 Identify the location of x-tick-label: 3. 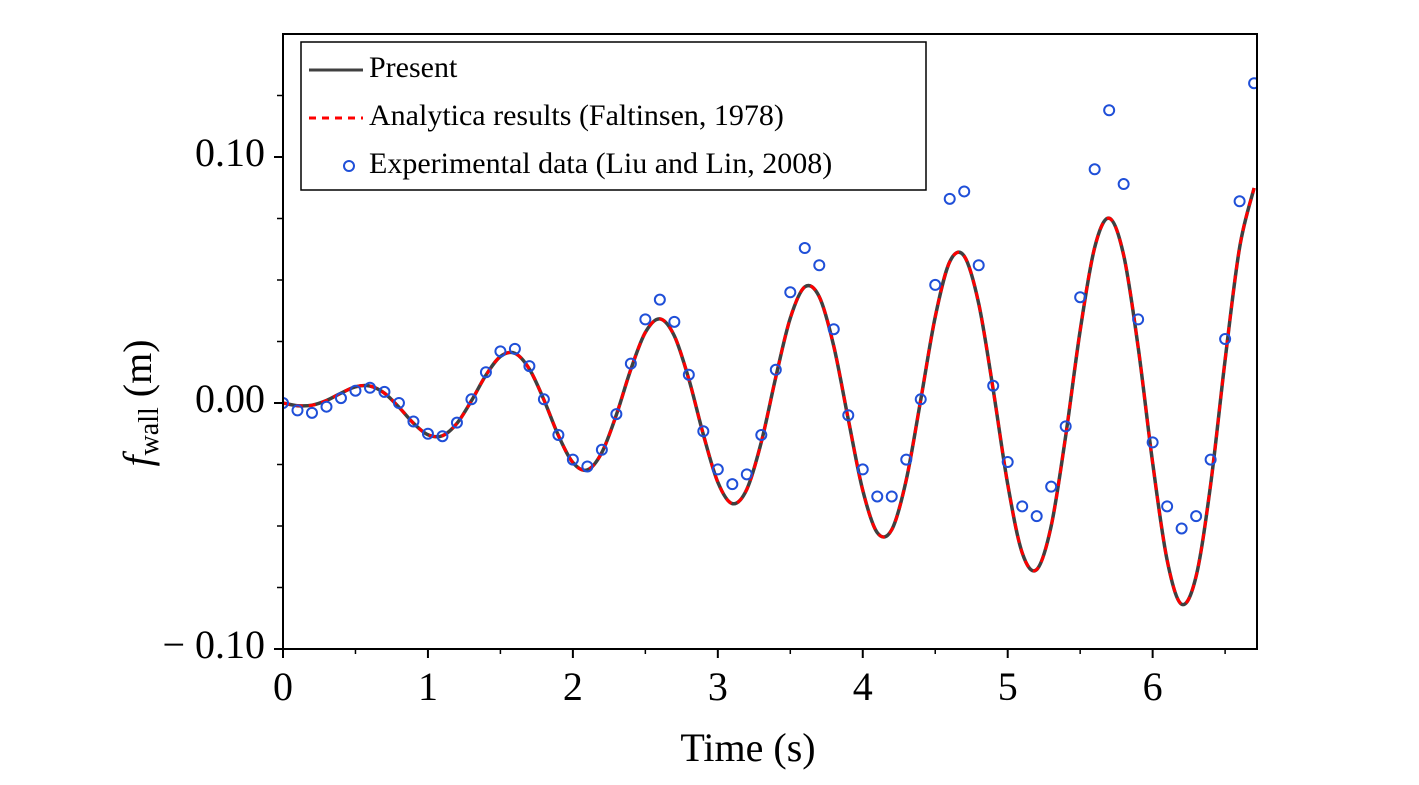
(718, 686).